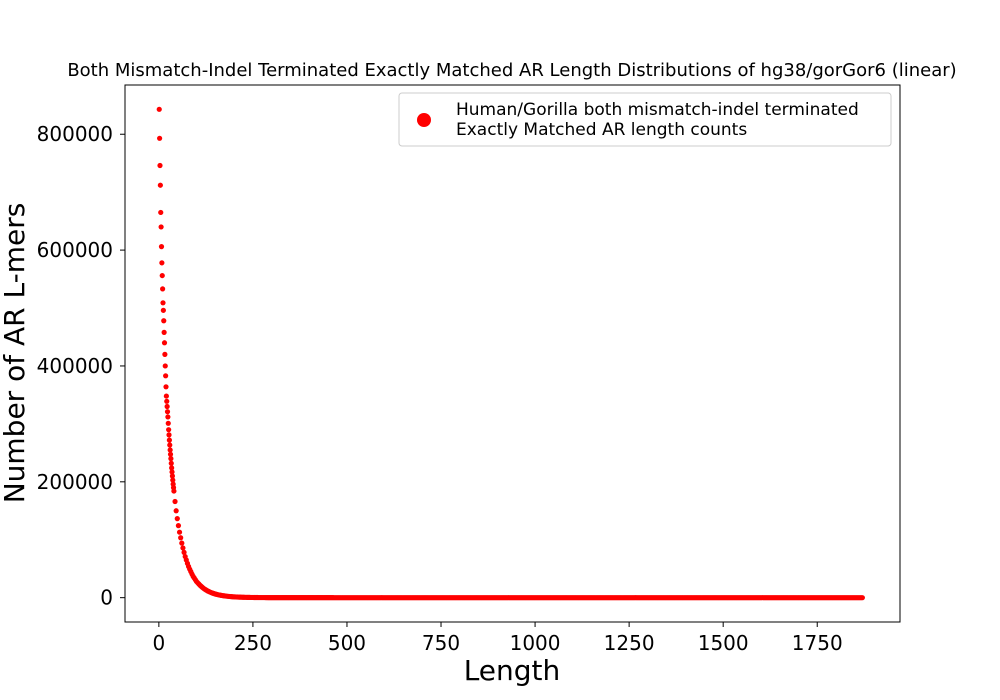 This screenshot has height=700, width=1000. I want to click on y-tick-label: 400000, so click(75, 366).